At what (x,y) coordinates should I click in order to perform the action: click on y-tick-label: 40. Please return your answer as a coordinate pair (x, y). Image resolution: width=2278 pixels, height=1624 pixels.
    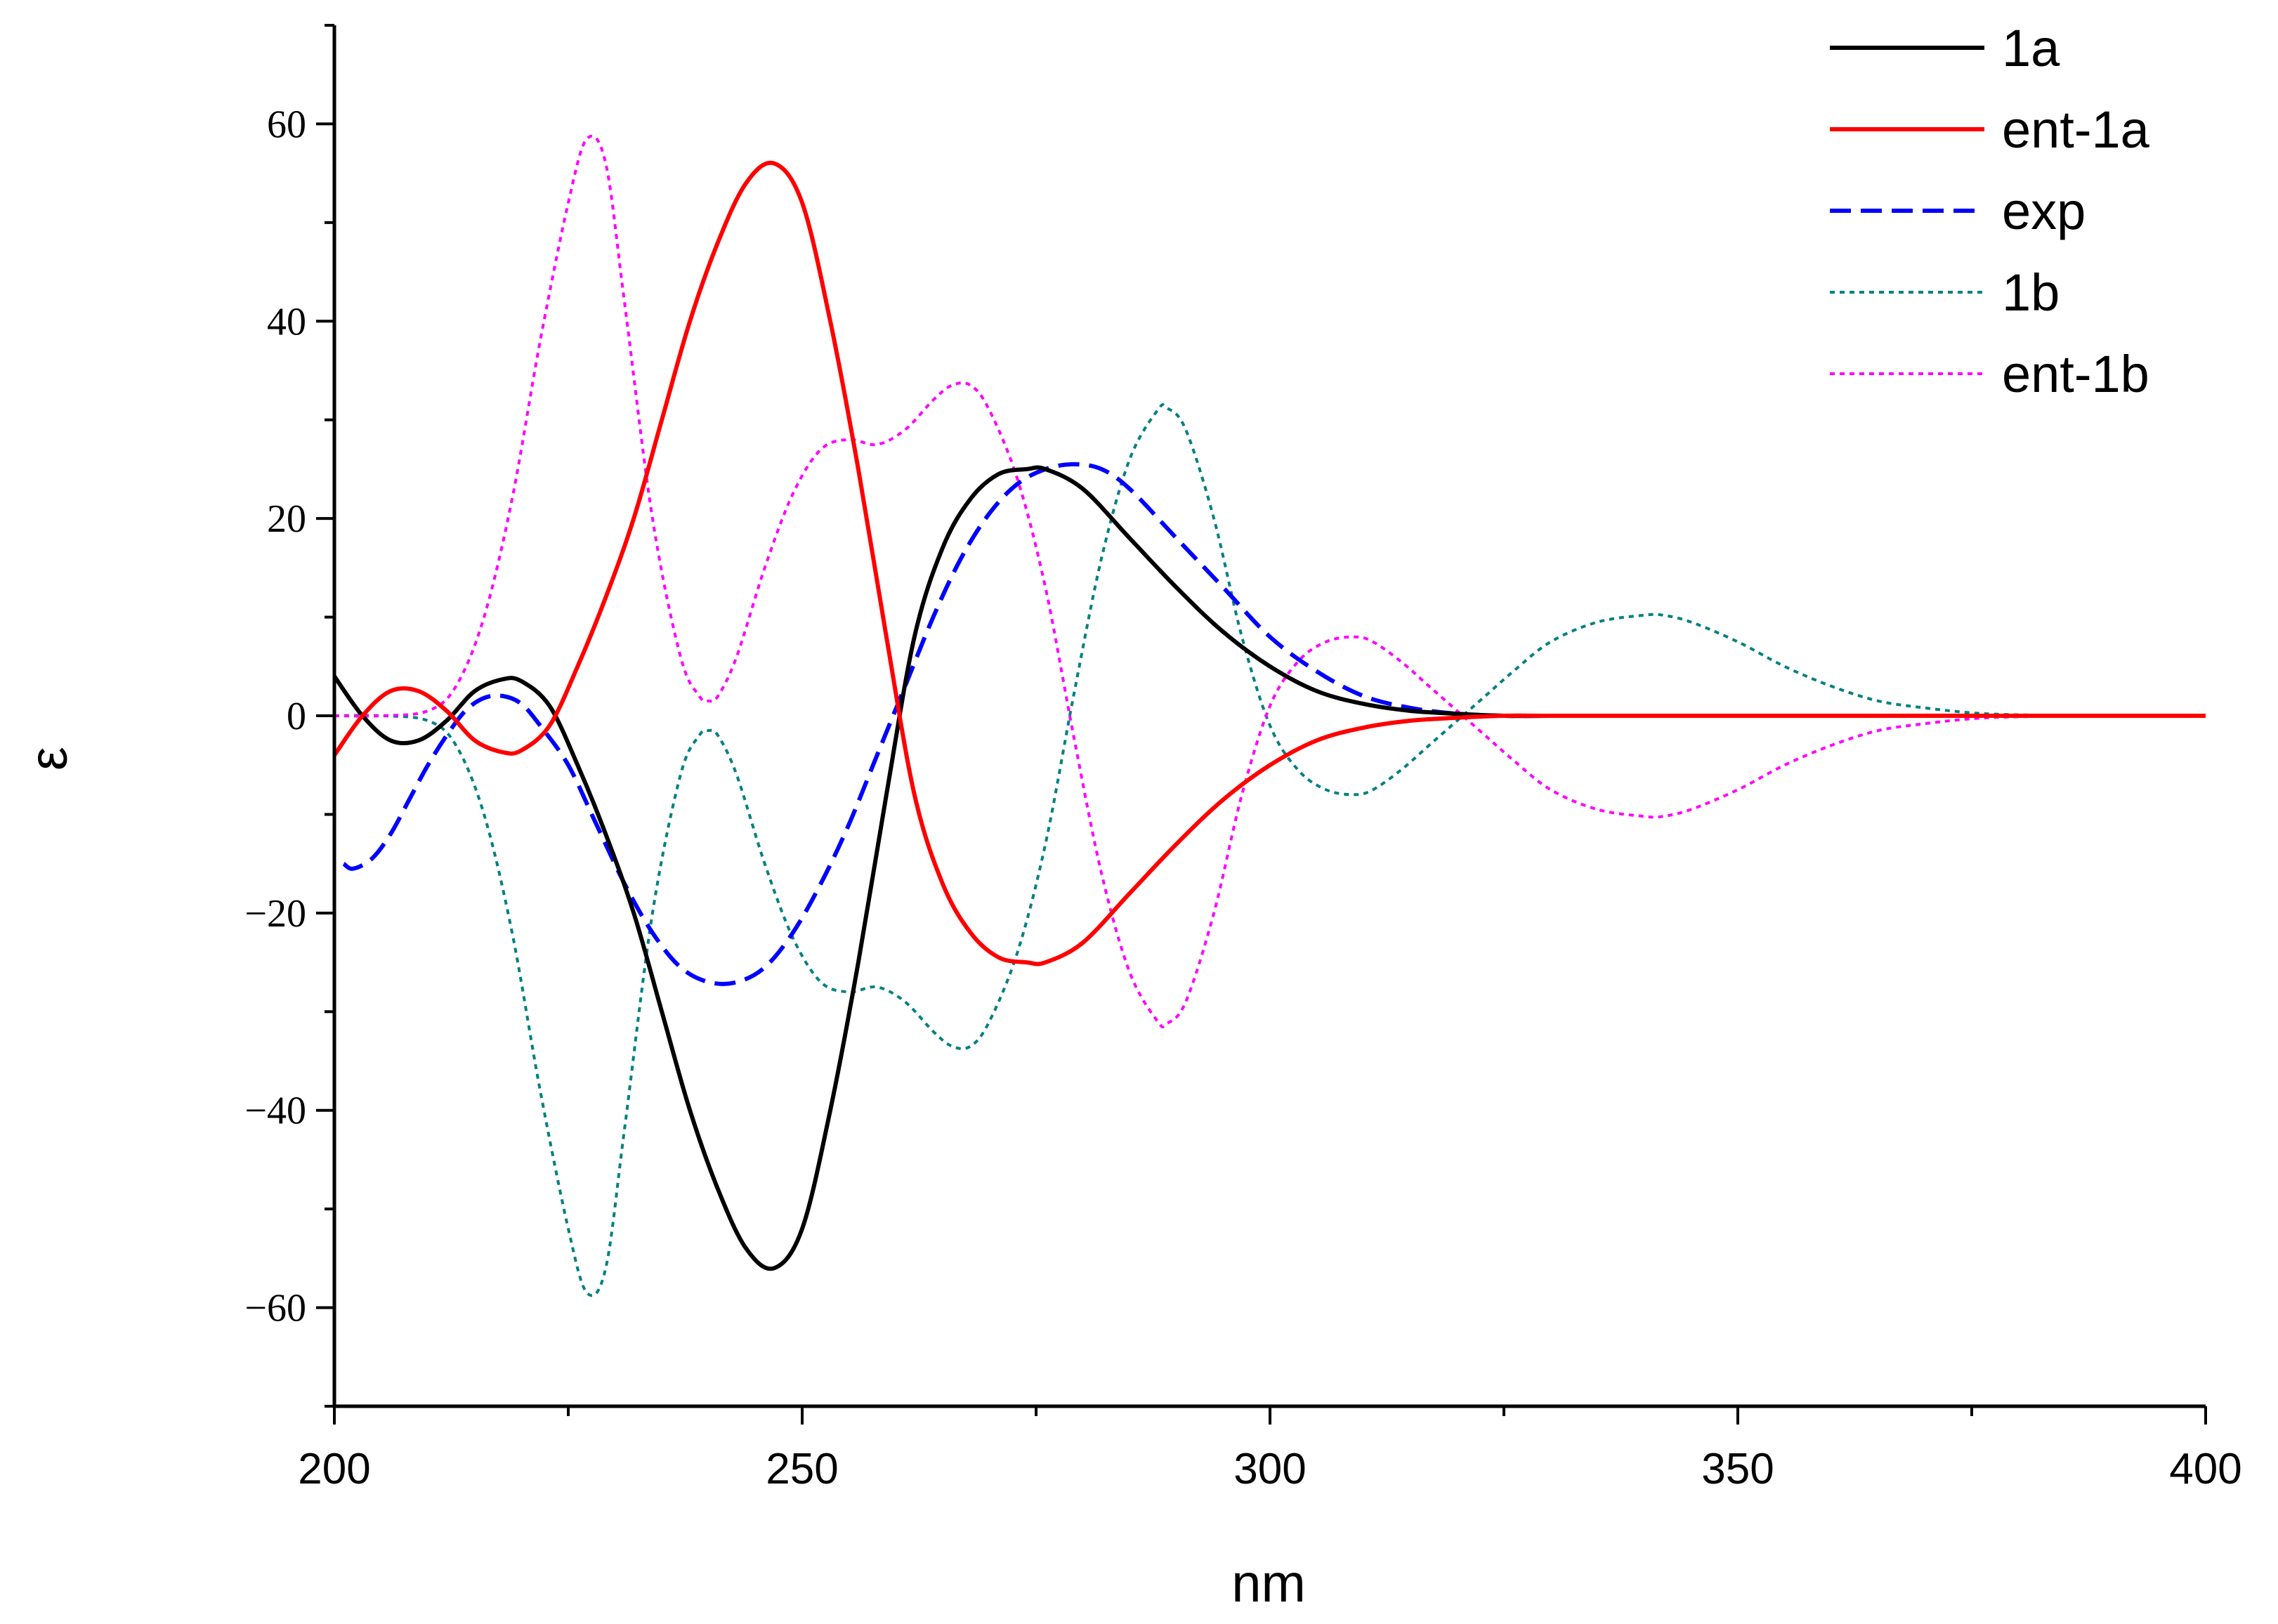
    Looking at the image, I should click on (286, 321).